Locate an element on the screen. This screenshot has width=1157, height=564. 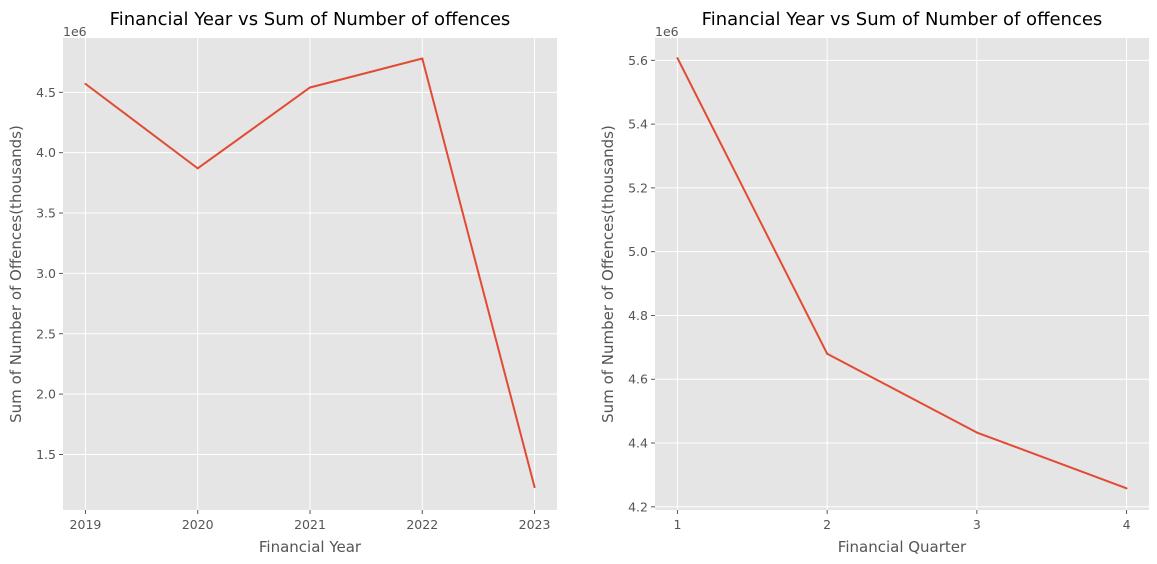
y-tick-label: 4.8 is located at coordinates (638, 315).